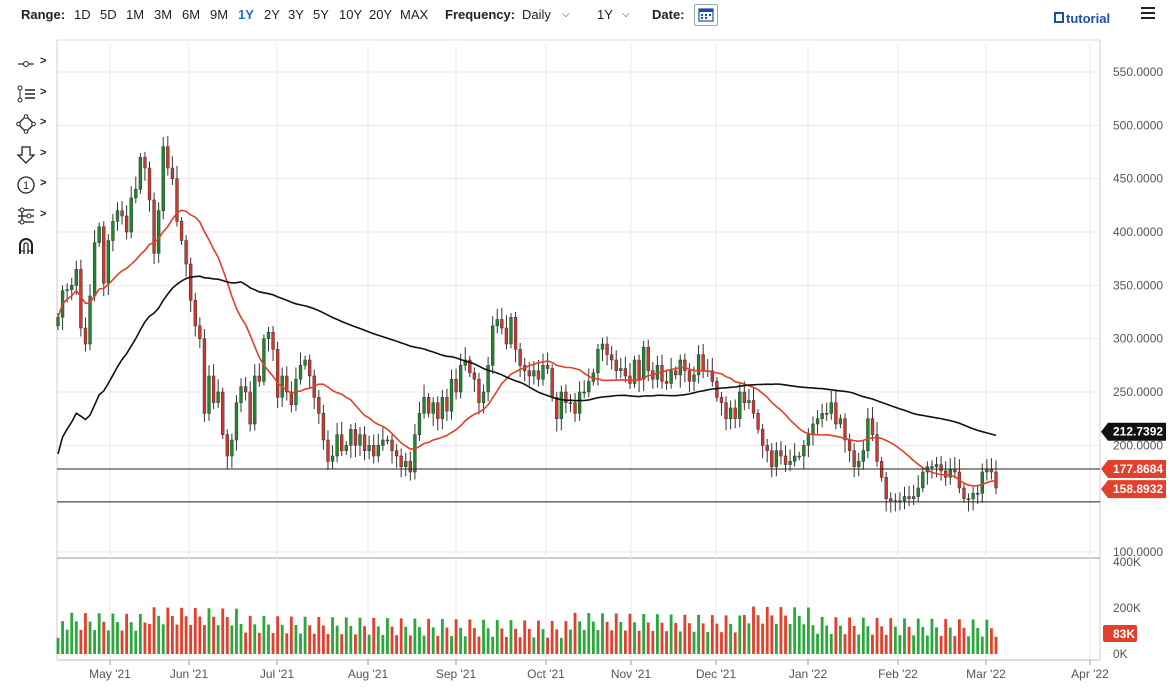 Image resolution: width=1171 pixels, height=693 pixels. Describe the element at coordinates (32, 125) in the screenshot. I see `shapes-icon: >` at that location.